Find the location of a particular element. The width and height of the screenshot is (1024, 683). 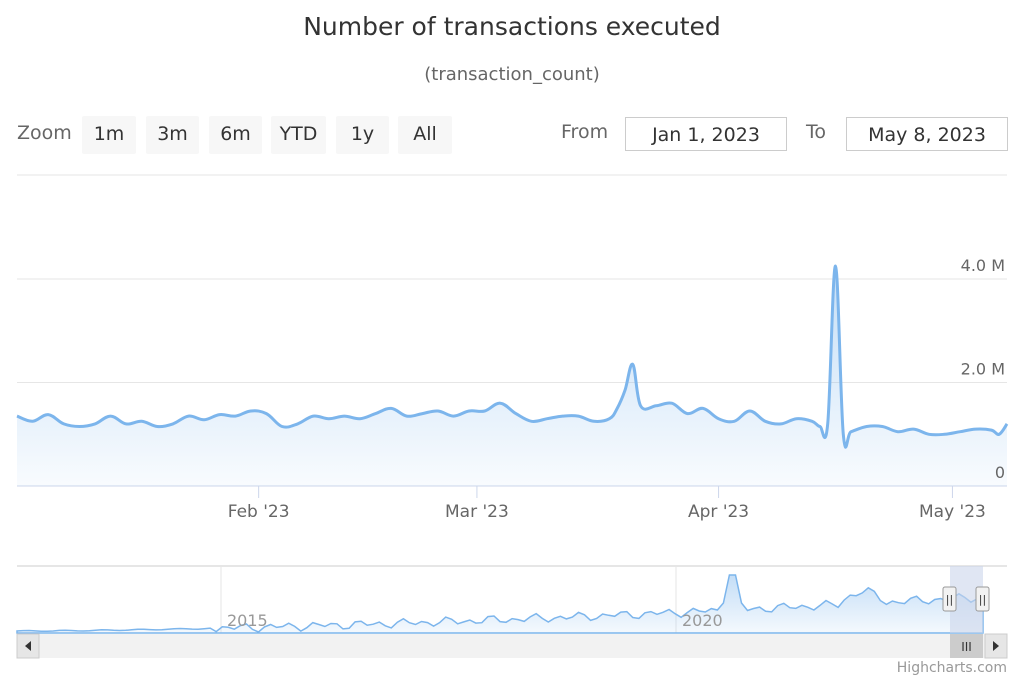

handle-grip-left: || is located at coordinates (949, 599).